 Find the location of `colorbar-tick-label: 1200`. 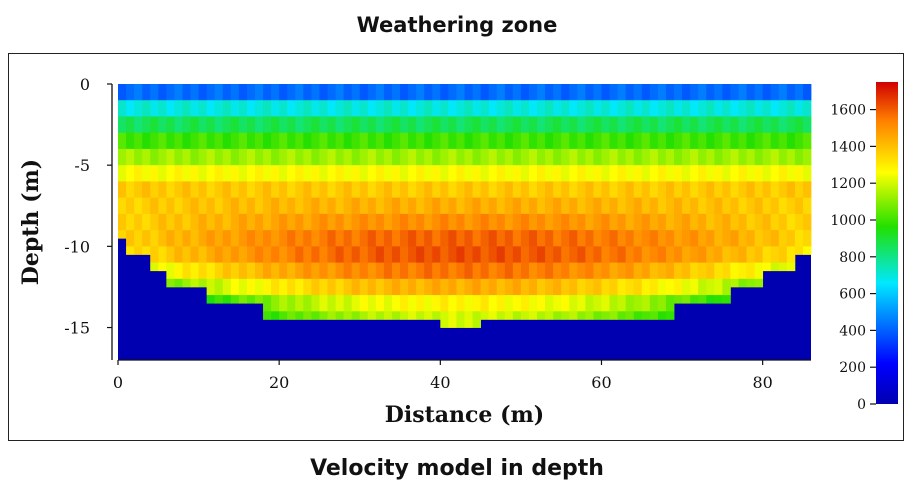

colorbar-tick-label: 1200 is located at coordinates (848, 184).